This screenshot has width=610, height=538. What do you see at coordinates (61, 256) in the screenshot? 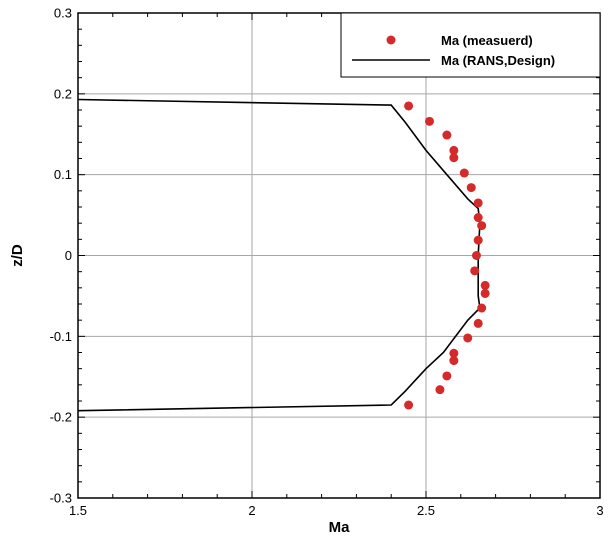
I see `y-tick-labels: -0.3 -0.2 -0.1 0 0.1 0.2 0.3` at bounding box center [61, 256].